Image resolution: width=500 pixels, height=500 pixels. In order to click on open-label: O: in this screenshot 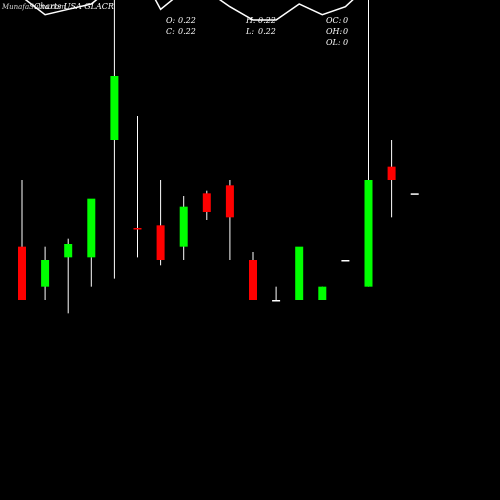, I will do `click(171, 20)`.